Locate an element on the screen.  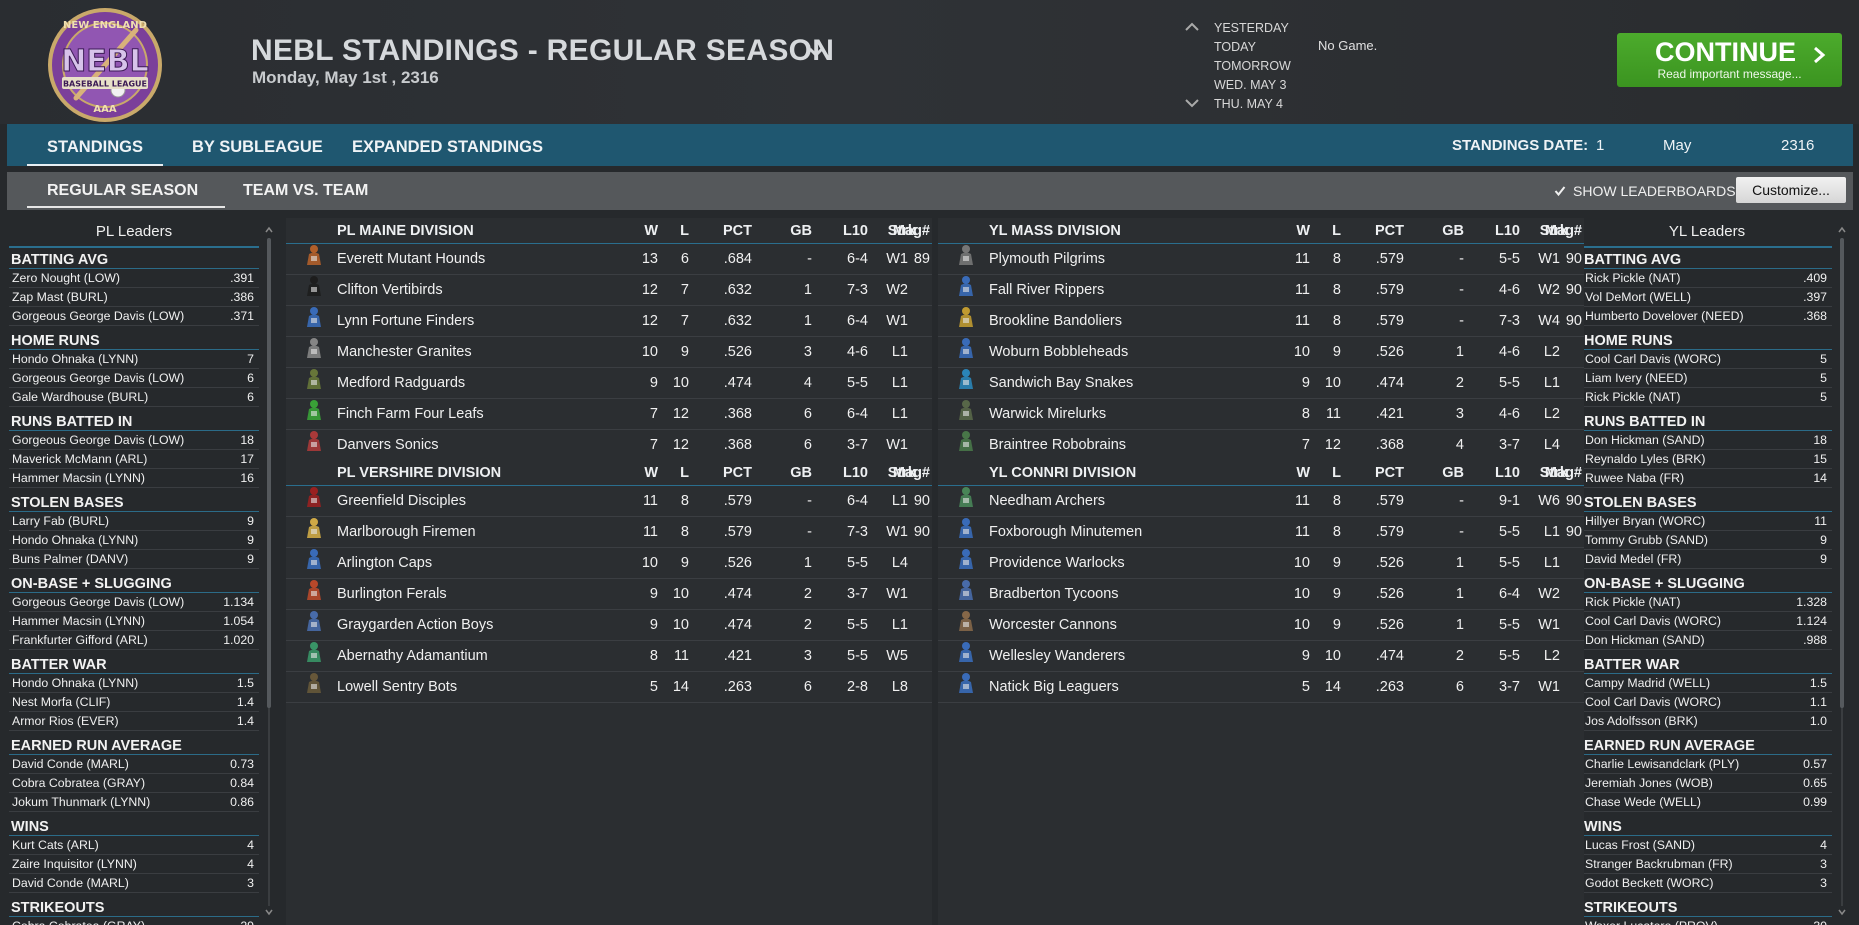
team-row: Warwick Mirelurks 8 11 .421 3 4-6 L2 is located at coordinates (1261, 414).